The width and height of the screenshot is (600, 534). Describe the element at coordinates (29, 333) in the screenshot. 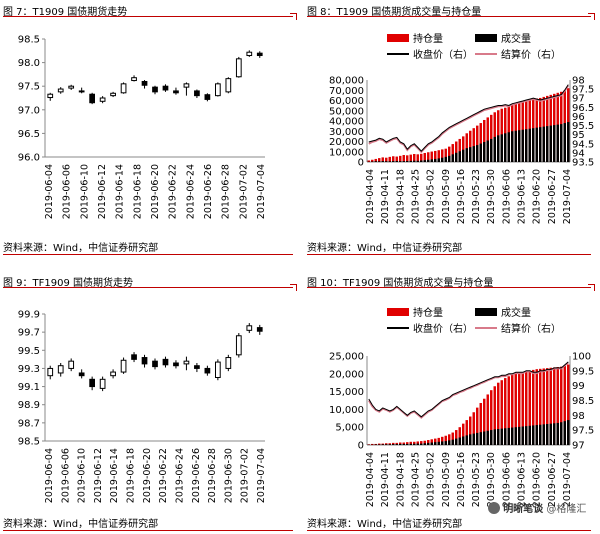

I see `y-tick-label: 99.7` at that location.